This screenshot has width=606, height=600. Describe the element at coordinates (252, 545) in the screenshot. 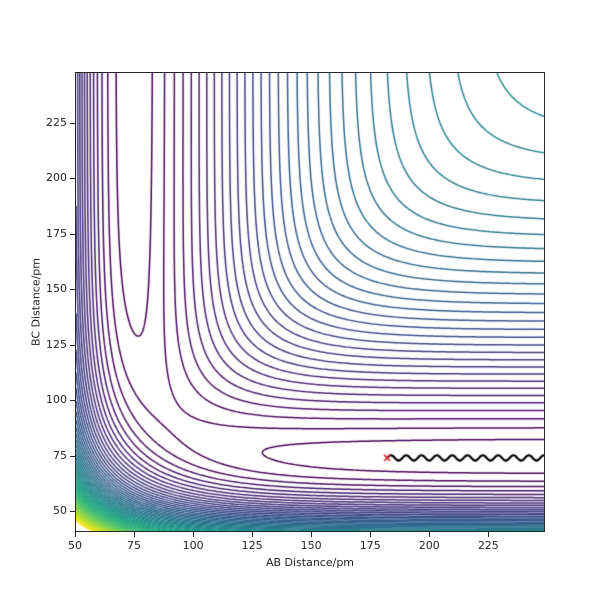

I see `x-tick-label: 125` at that location.